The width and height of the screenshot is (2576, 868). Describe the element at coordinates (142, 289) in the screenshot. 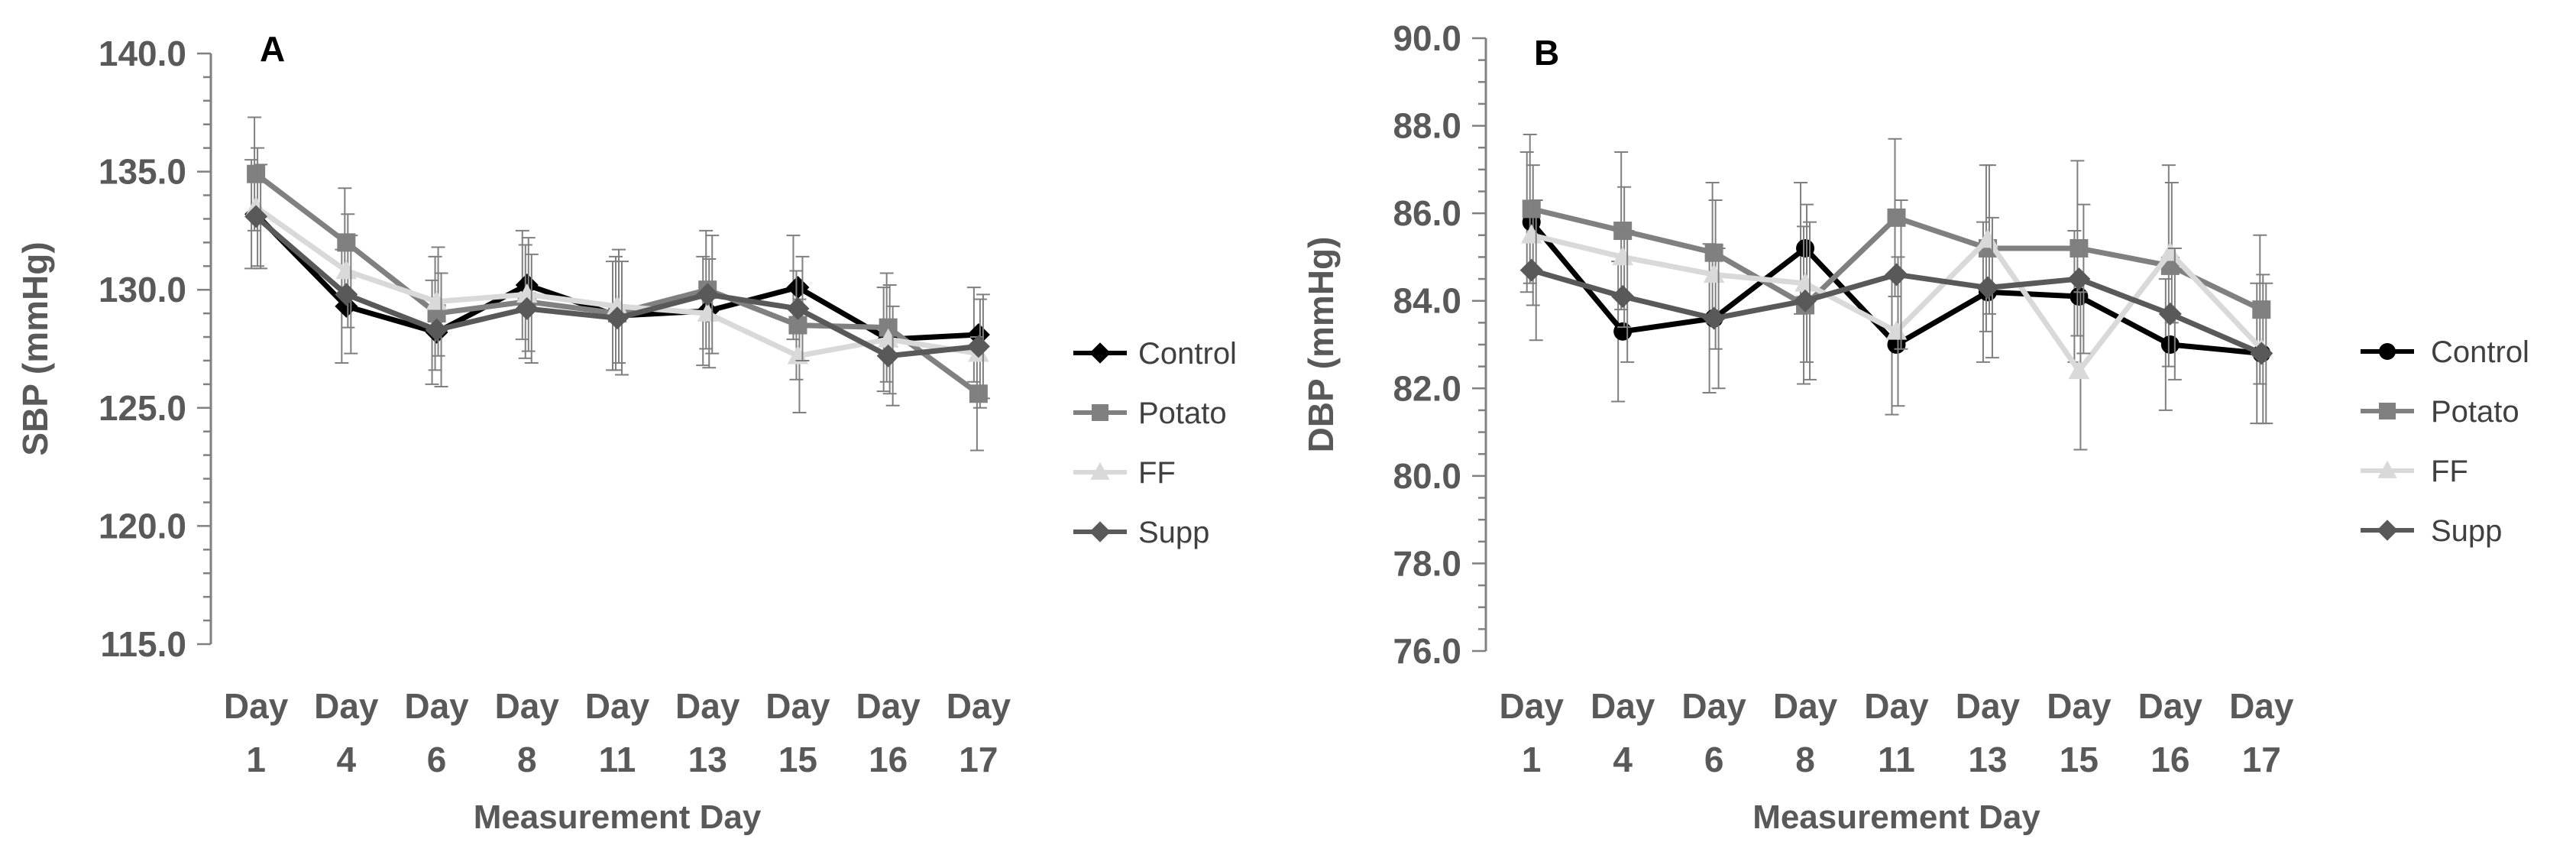

I see `y-tick-label: 130.0` at that location.